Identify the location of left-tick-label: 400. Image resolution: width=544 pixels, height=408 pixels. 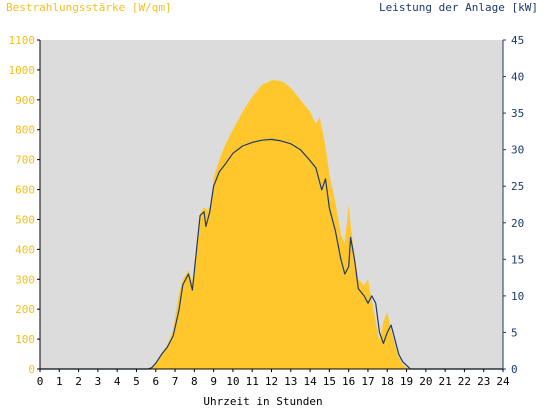
(25, 249).